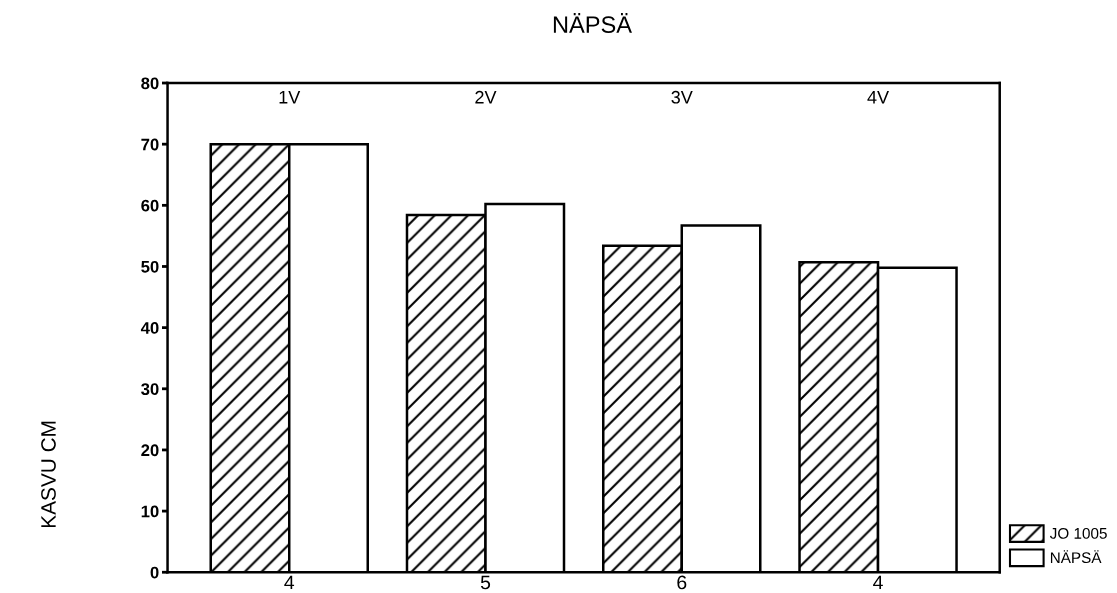 Image resolution: width=1117 pixels, height=593 pixels. Describe the element at coordinates (149, 328) in the screenshot. I see `y-tick-label: 40` at that location.